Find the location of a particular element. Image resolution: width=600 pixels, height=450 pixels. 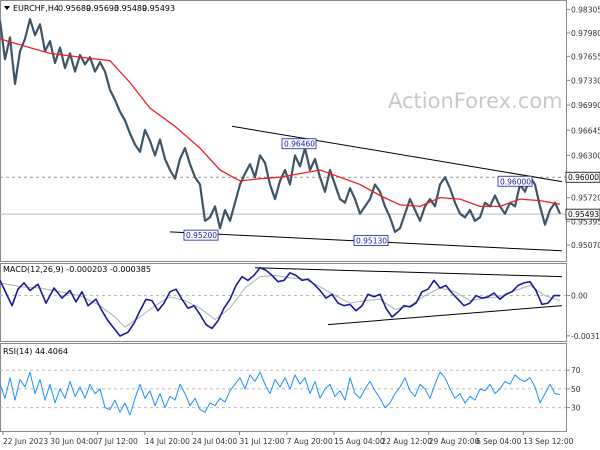

price-annotation-label: 0.96460 is located at coordinates (299, 144).